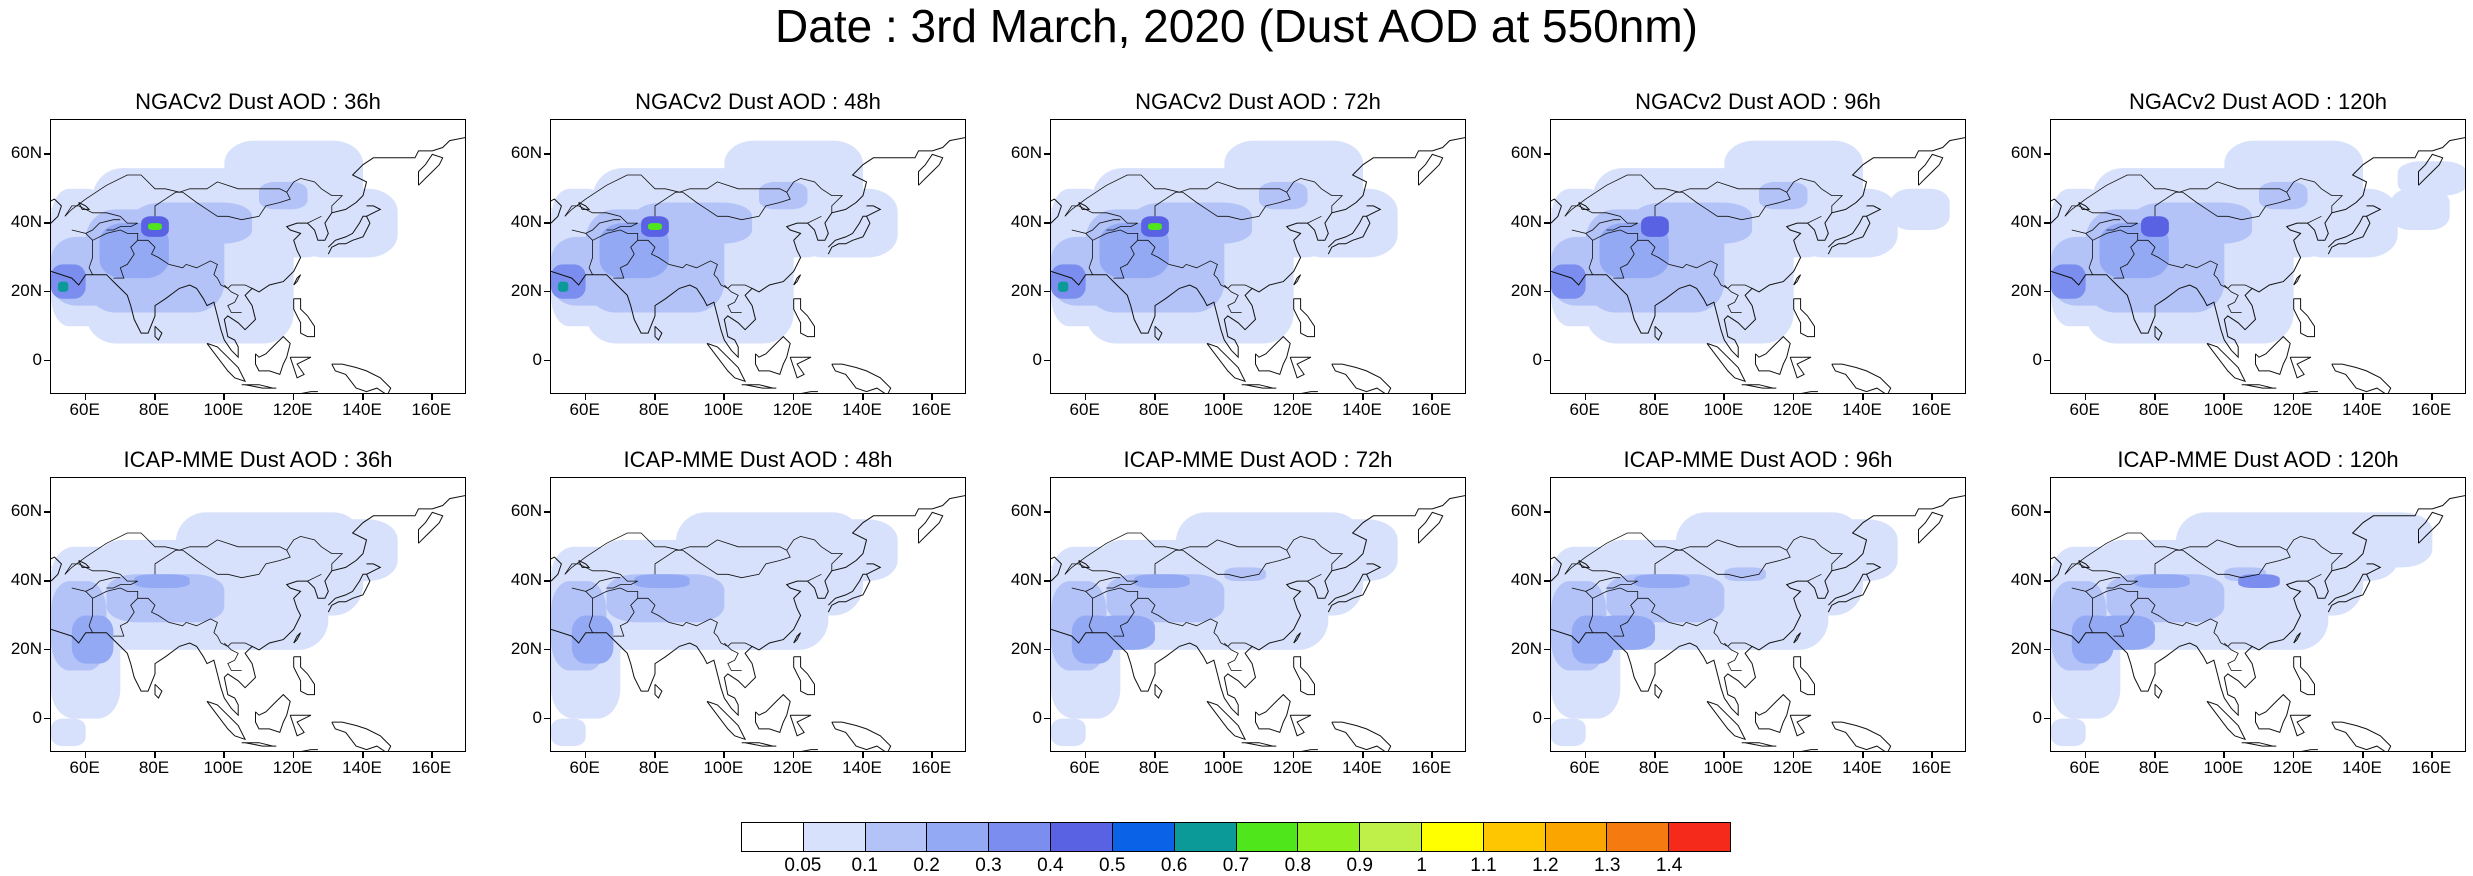 The image size is (2473, 876). Describe the element at coordinates (258, 101) in the screenshot. I see `panel-title: NGACv2 Dust AOD : 36h` at that location.